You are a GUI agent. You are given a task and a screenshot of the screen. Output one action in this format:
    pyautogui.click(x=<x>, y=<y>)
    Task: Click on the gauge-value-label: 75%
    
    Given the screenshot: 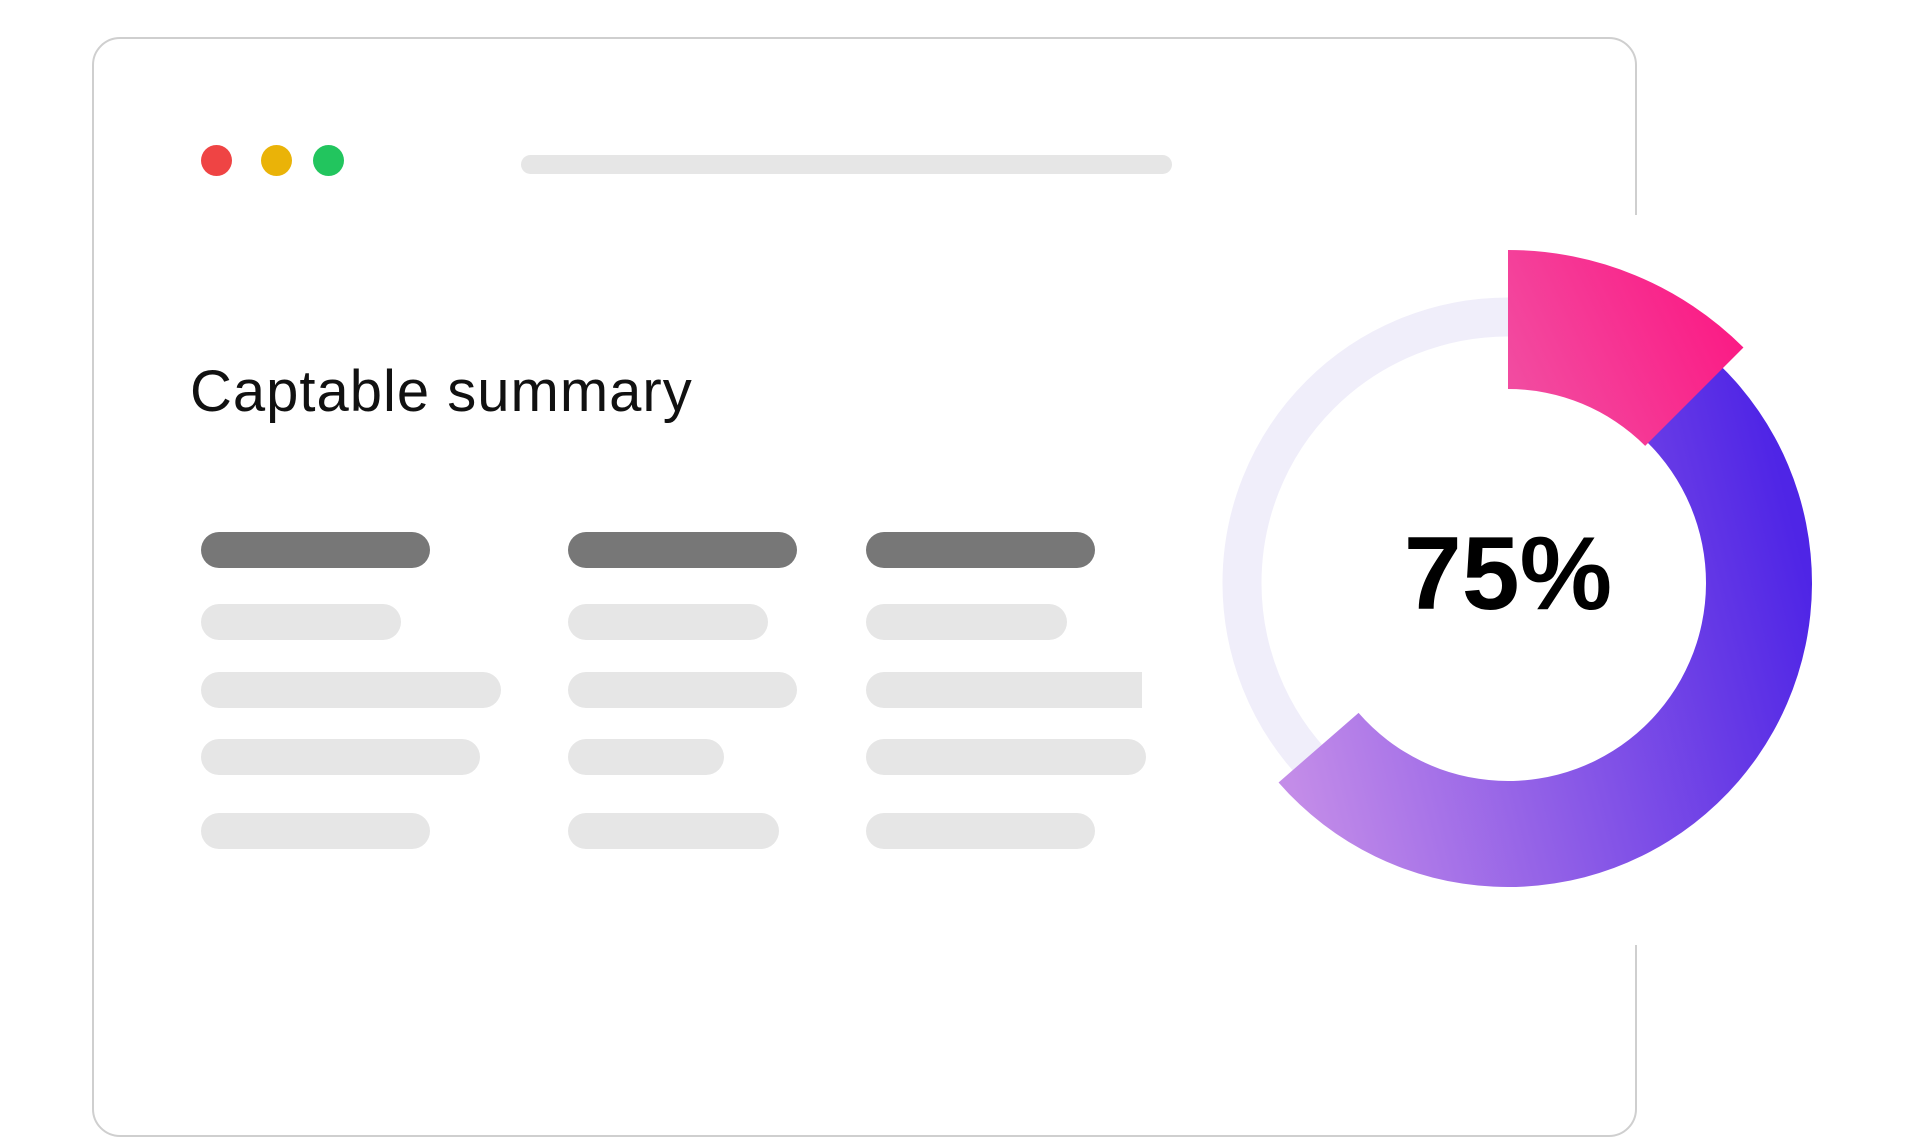 What is the action you would take?
    pyautogui.click(x=1508, y=574)
    